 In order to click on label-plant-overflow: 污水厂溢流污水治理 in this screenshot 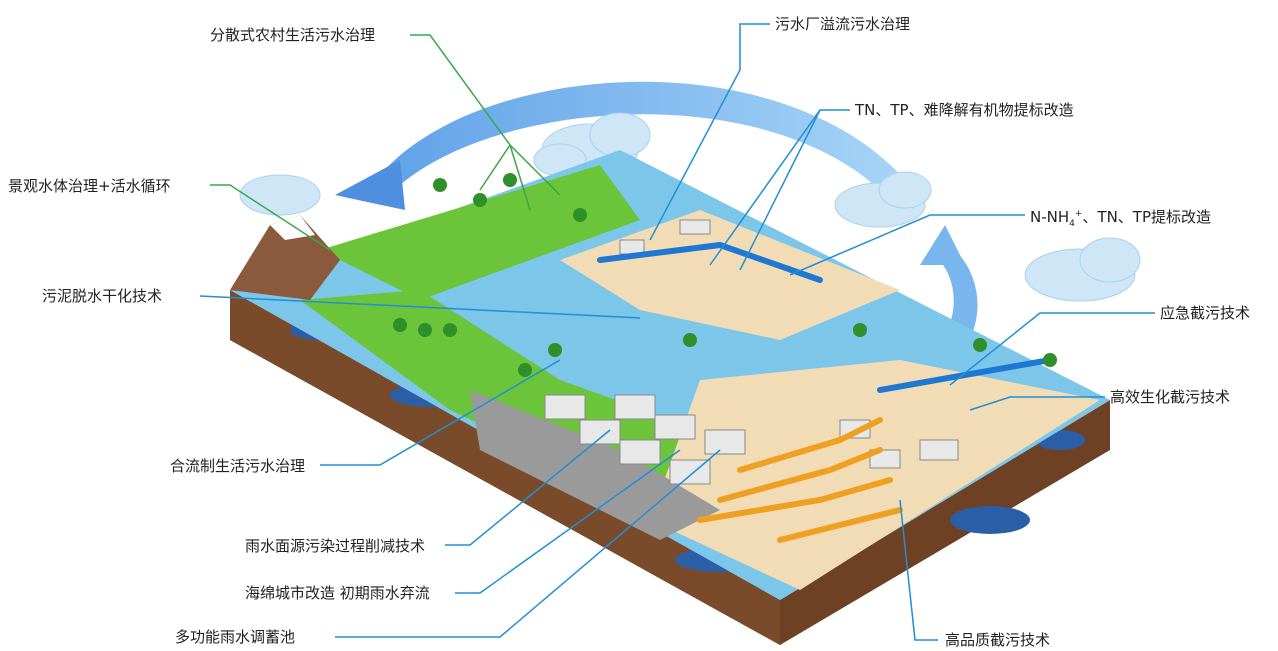, I will do `click(843, 24)`.